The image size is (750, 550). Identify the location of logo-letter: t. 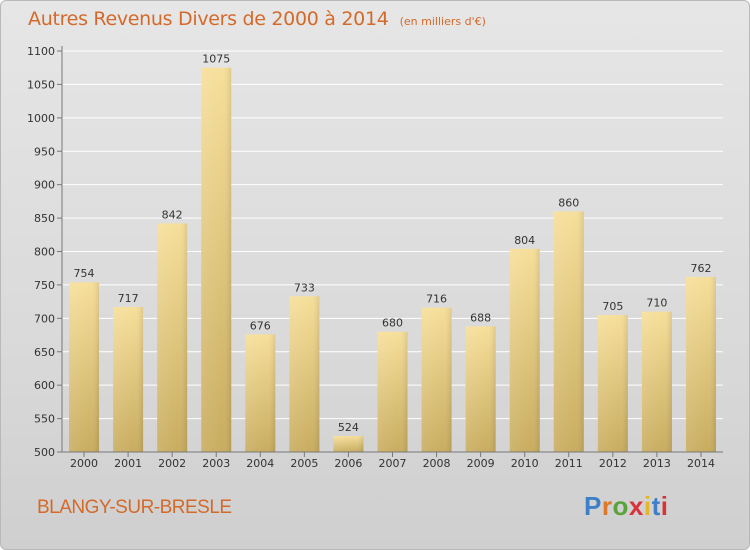
(656, 506).